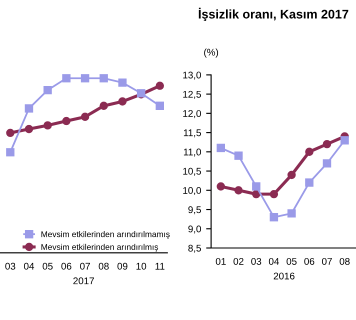  Describe the element at coordinates (195, 230) in the screenshot. I see `y-tick-label: 9,0` at that location.